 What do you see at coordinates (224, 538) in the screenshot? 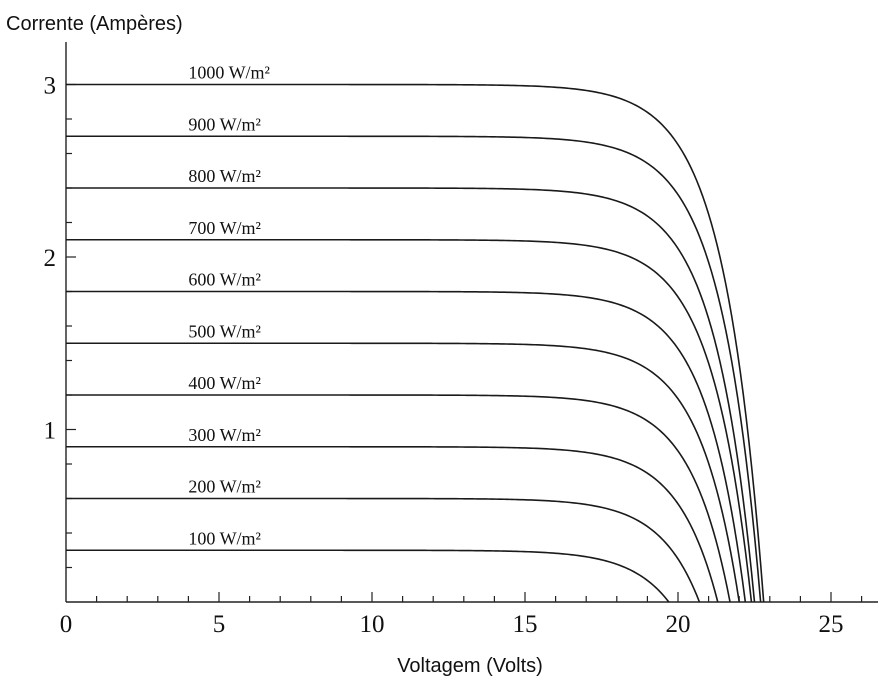
I see `series-label: 100 W/m²` at bounding box center [224, 538].